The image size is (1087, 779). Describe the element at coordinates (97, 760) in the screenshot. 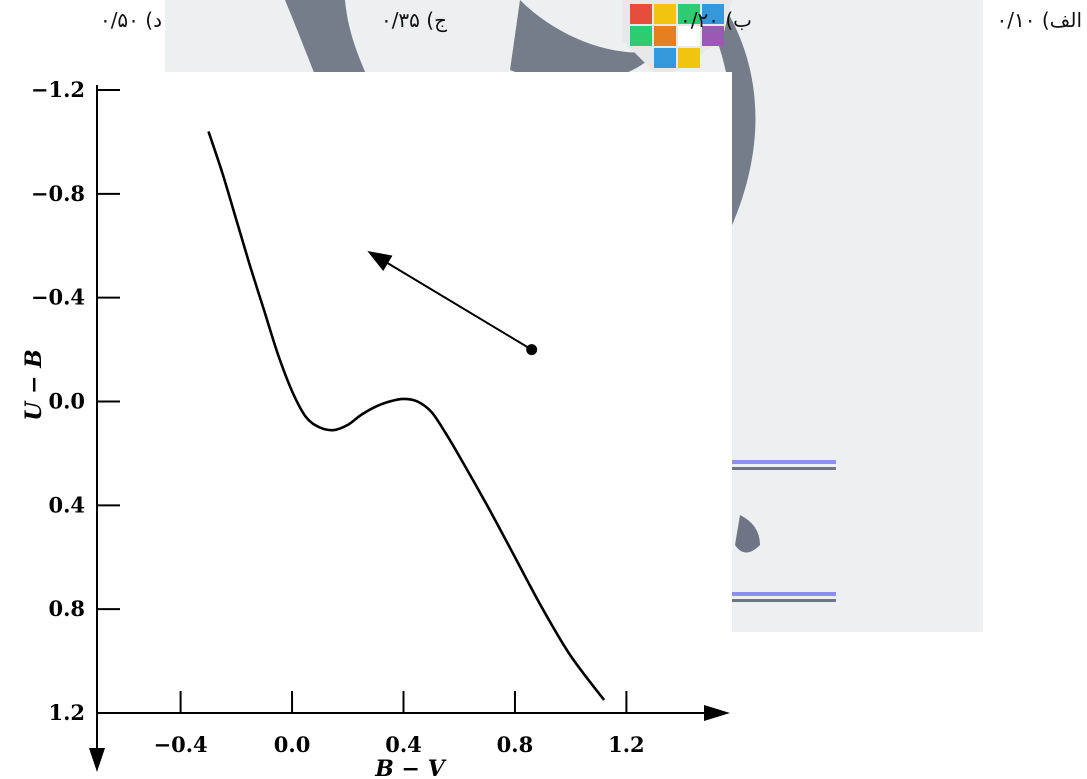

I see `y-axis-arrowhead` at that location.